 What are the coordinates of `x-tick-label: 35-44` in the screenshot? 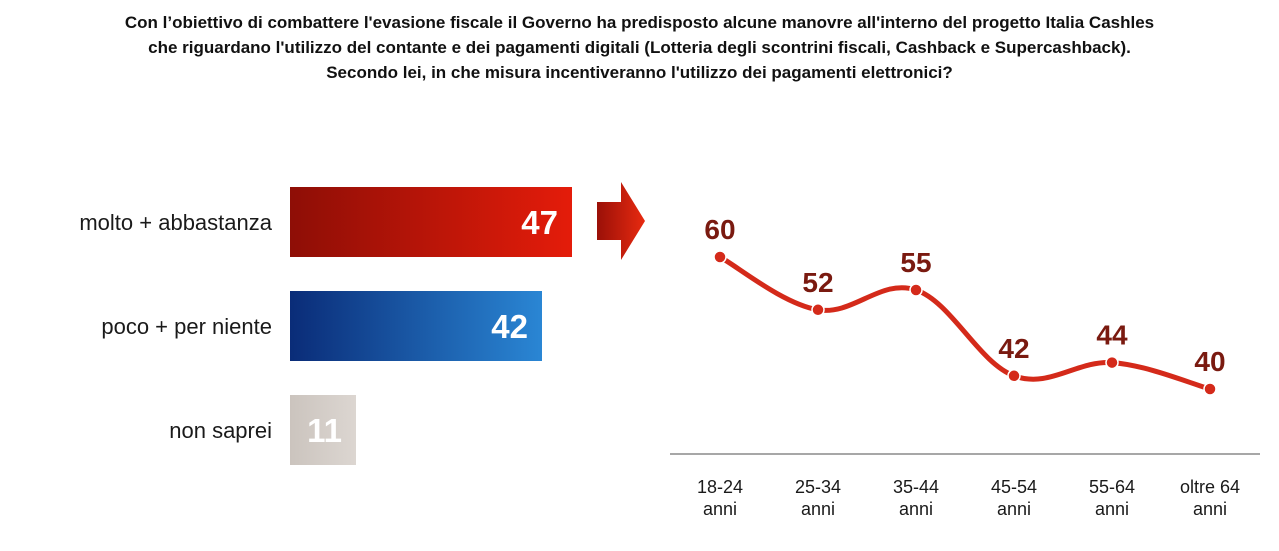 It's located at (916, 487).